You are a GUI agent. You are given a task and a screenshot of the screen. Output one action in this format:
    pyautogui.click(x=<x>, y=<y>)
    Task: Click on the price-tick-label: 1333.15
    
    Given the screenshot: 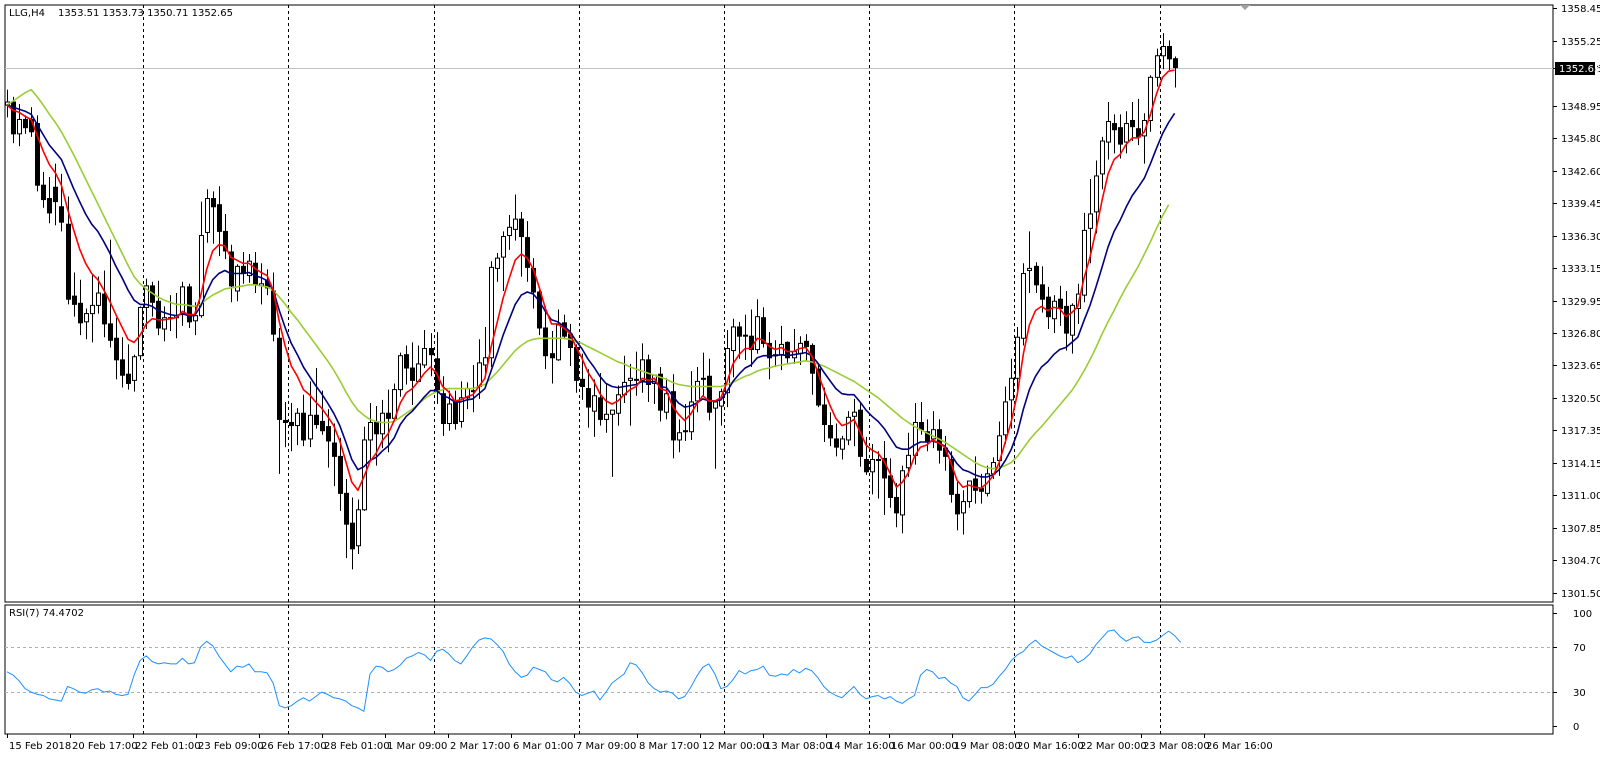 What is the action you would take?
    pyautogui.click(x=1580, y=269)
    